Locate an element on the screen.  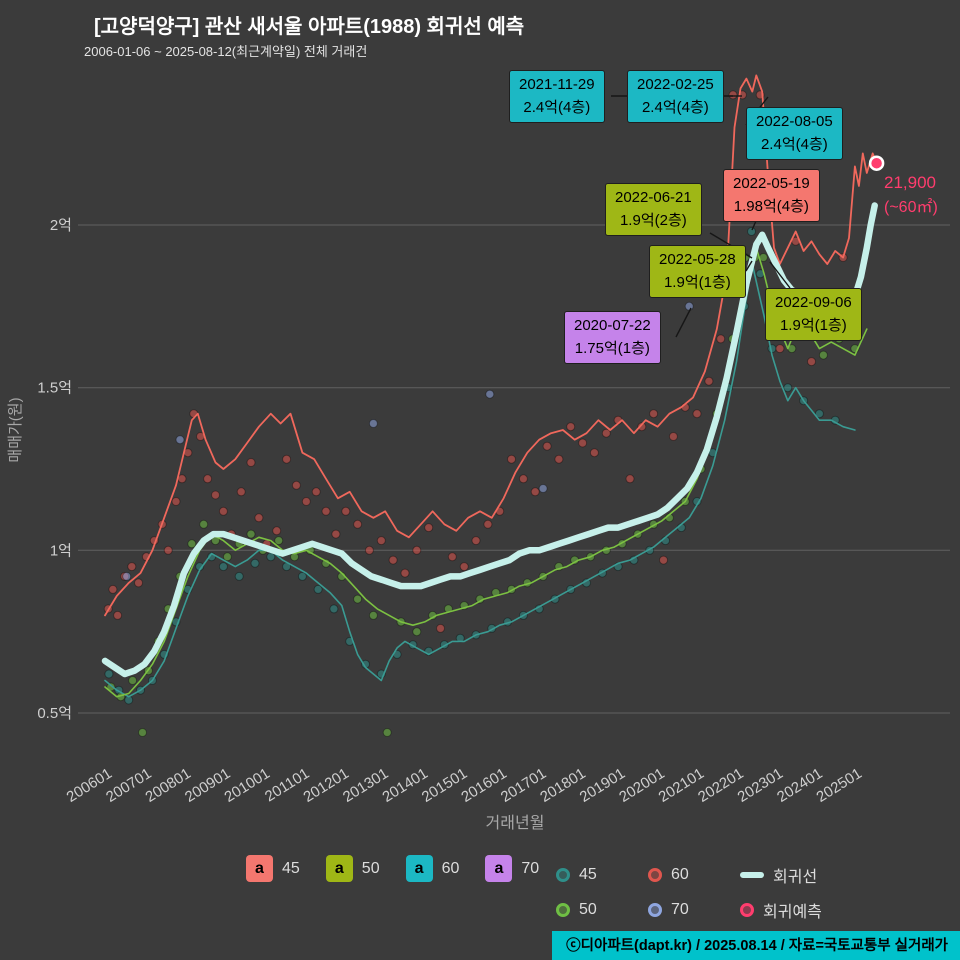
area-badge-label: 60 is located at coordinates (450, 868).